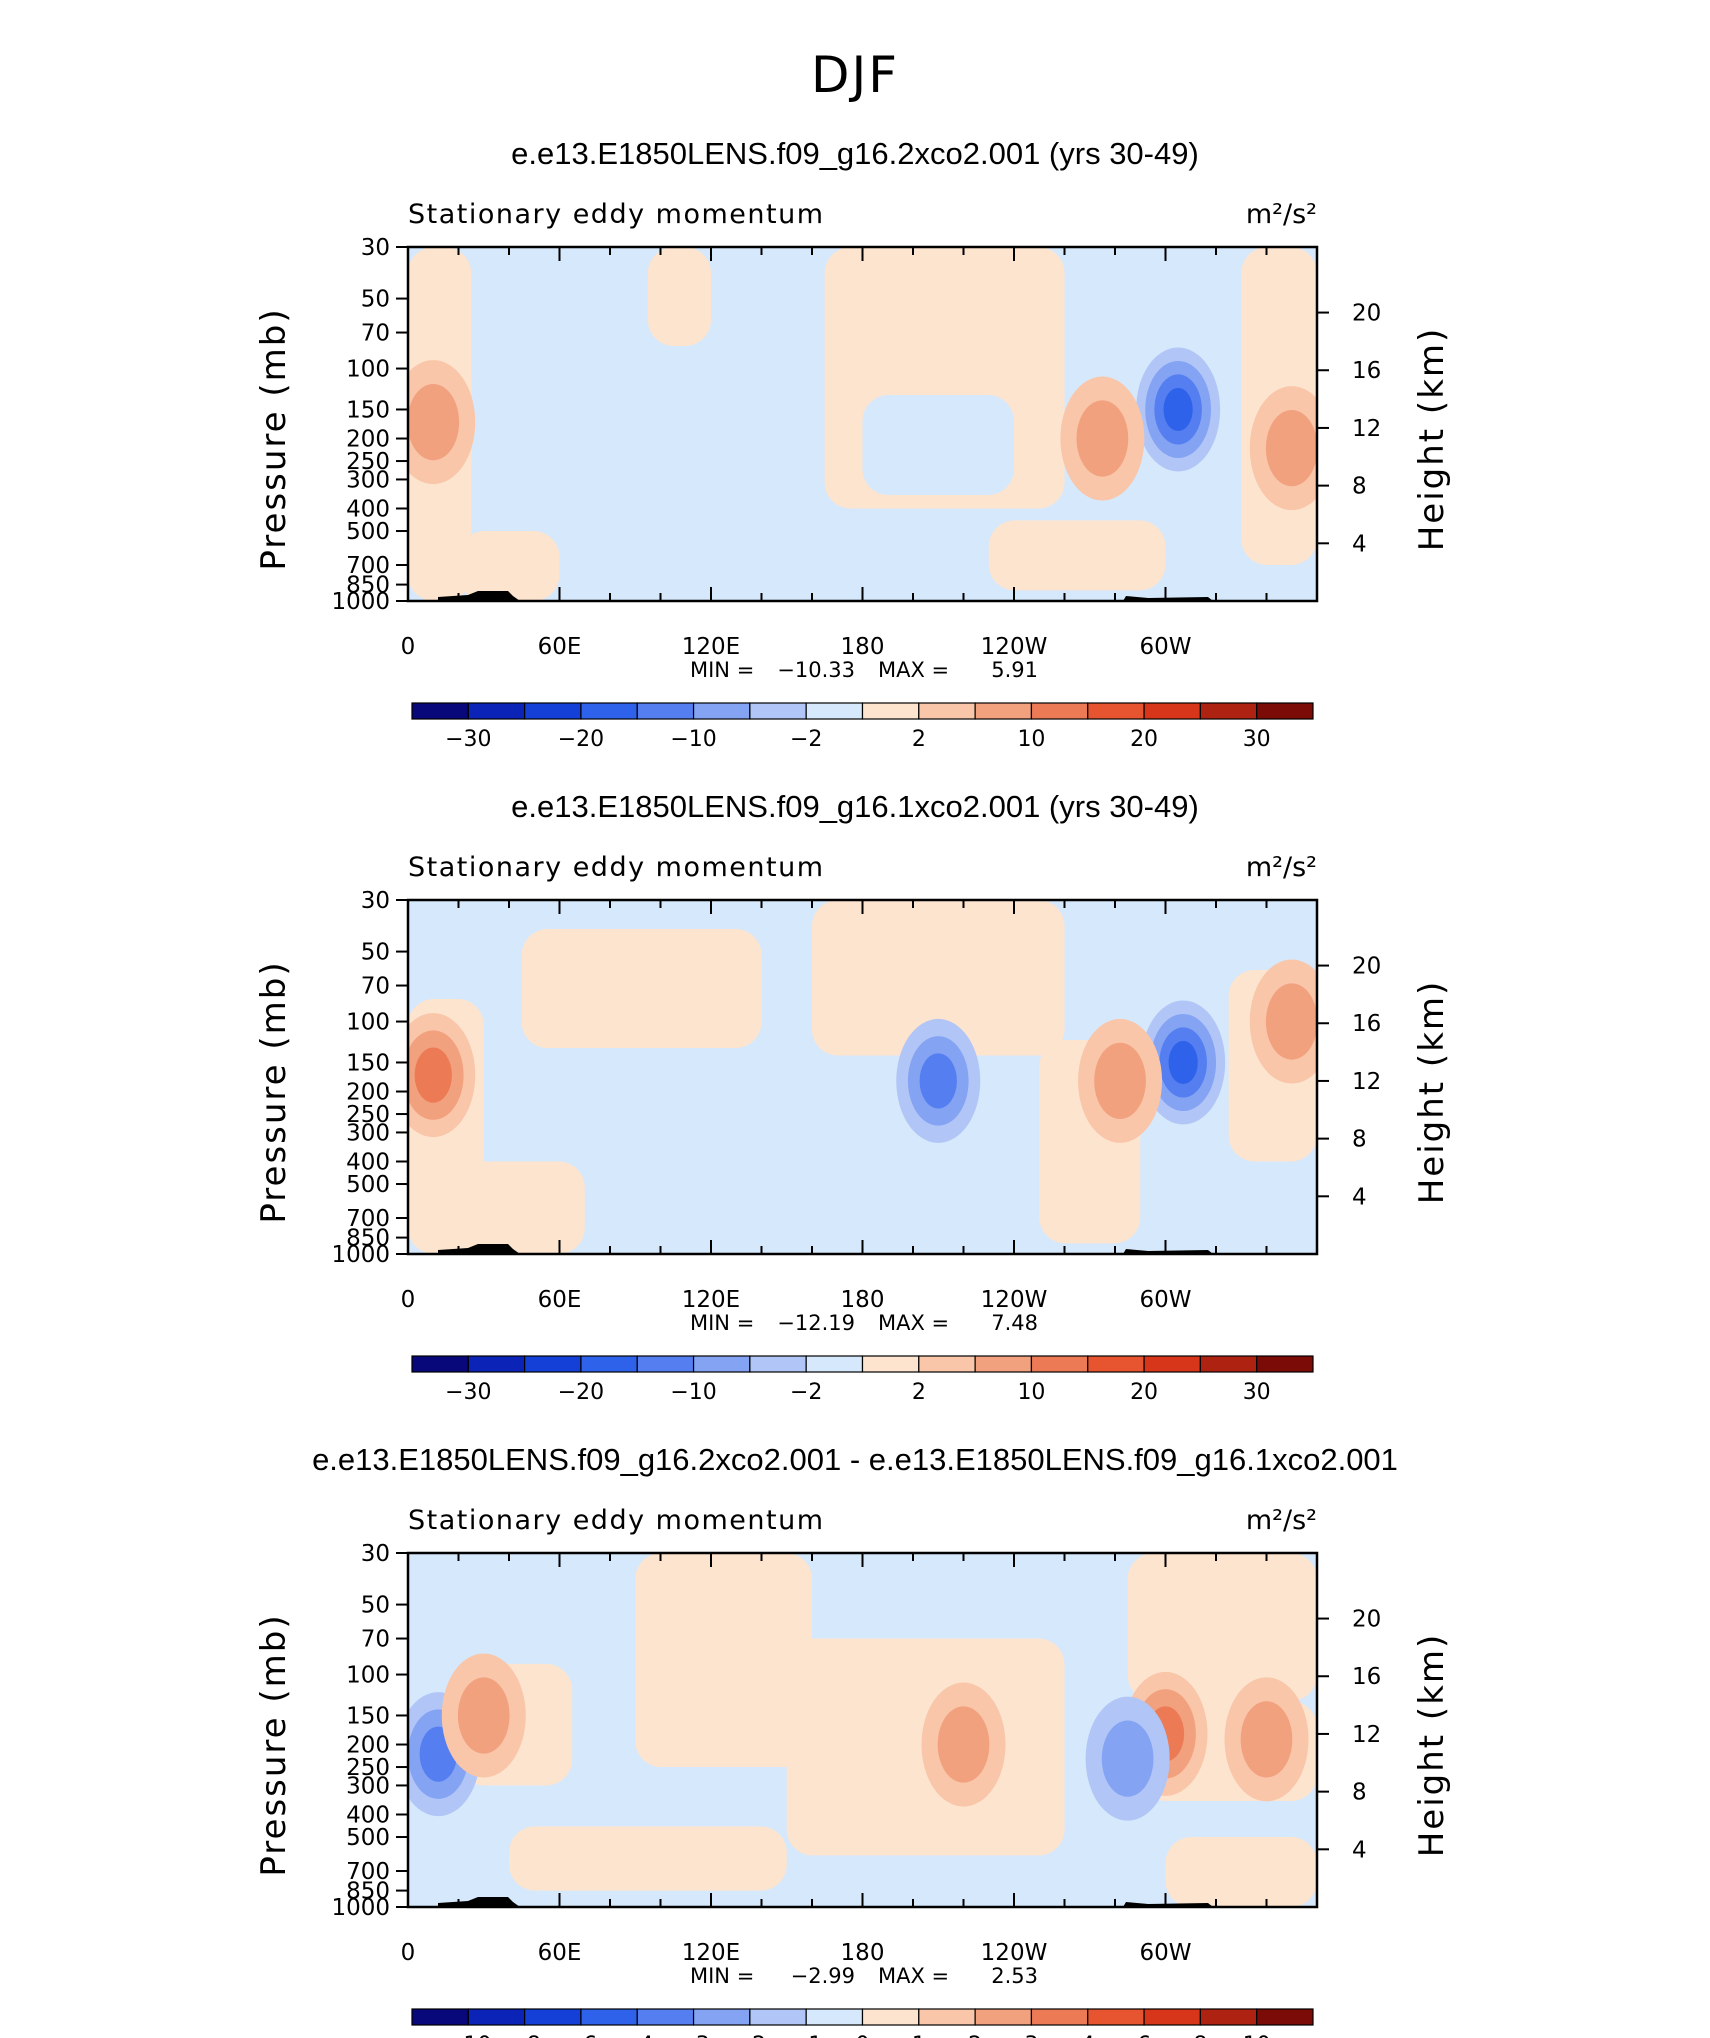 The image size is (1710, 2038). Describe the element at coordinates (1257, 2035) in the screenshot. I see `colorbar-label: 10` at that location.